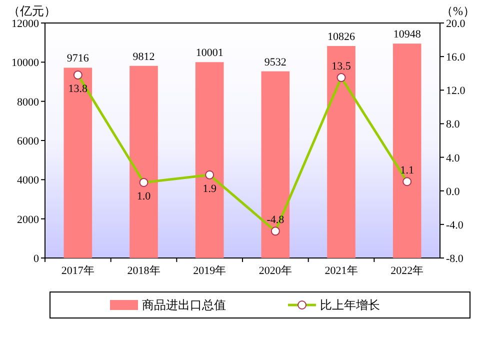 Image resolution: width=483 pixels, height=338 pixels. Describe the element at coordinates (275, 271) in the screenshot. I see `x-tick-label: 2020年` at that location.